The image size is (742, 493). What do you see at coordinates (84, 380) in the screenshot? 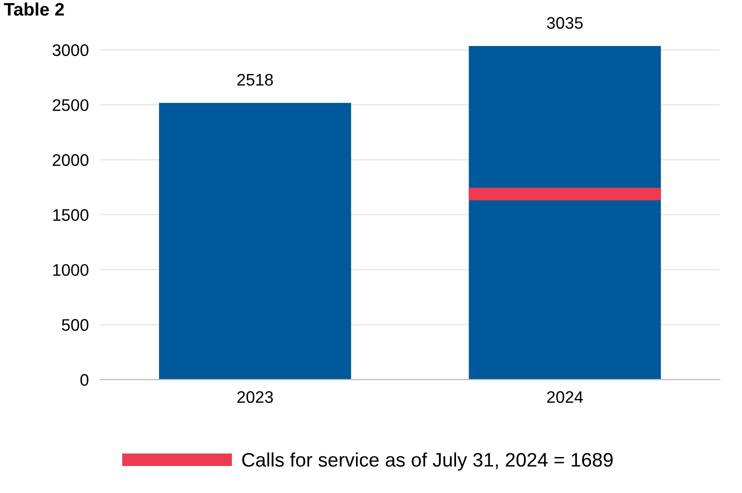
I see `y-tick-label: 0` at bounding box center [84, 380].